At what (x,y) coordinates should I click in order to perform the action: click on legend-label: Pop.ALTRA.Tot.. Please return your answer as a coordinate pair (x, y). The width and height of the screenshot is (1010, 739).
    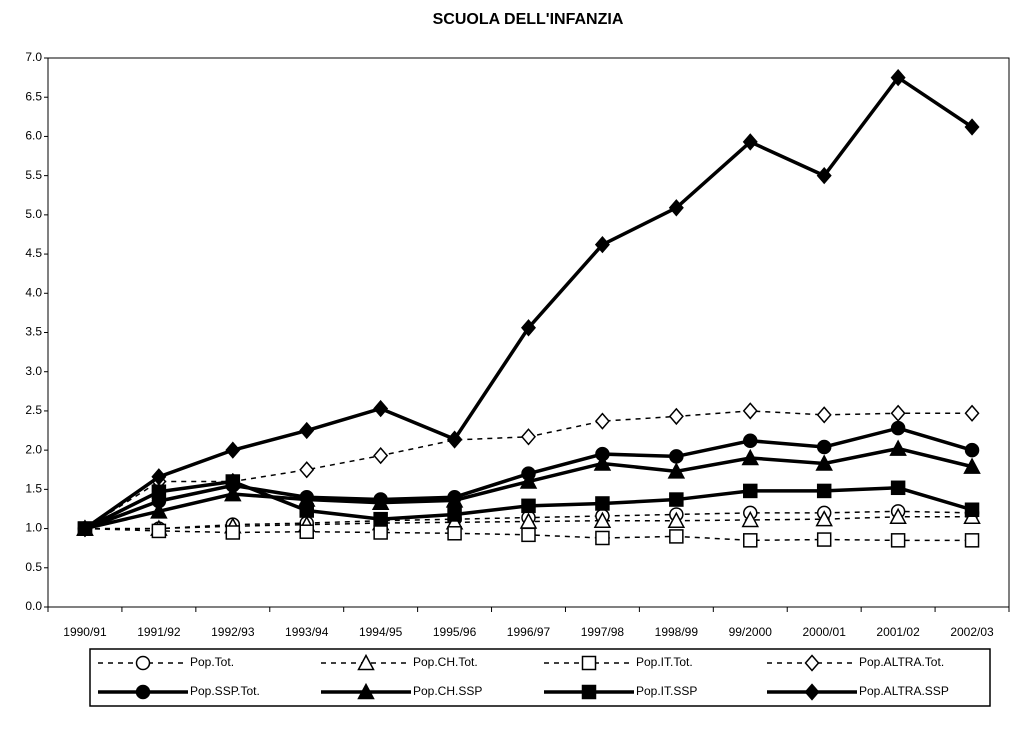
    Looking at the image, I should click on (901, 662).